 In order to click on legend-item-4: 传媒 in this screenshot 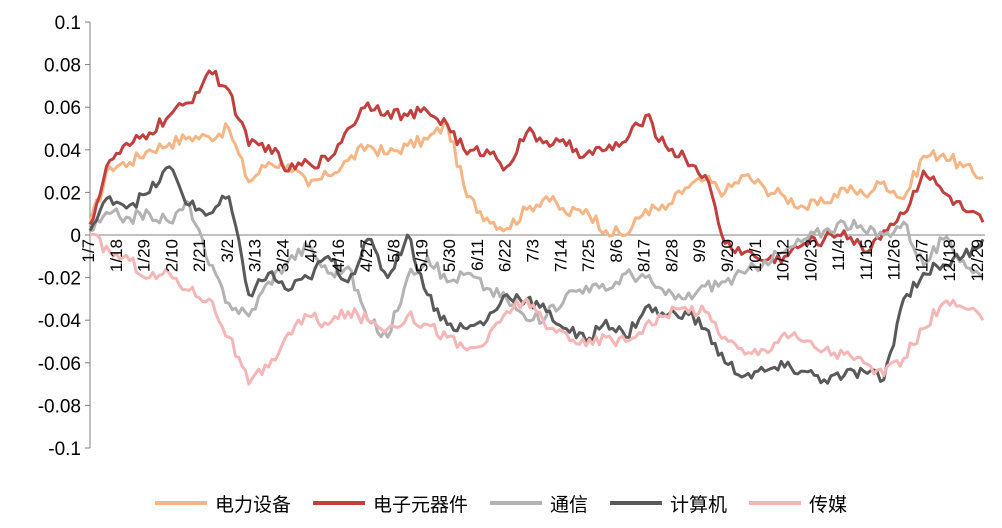, I will do `click(798, 503)`.